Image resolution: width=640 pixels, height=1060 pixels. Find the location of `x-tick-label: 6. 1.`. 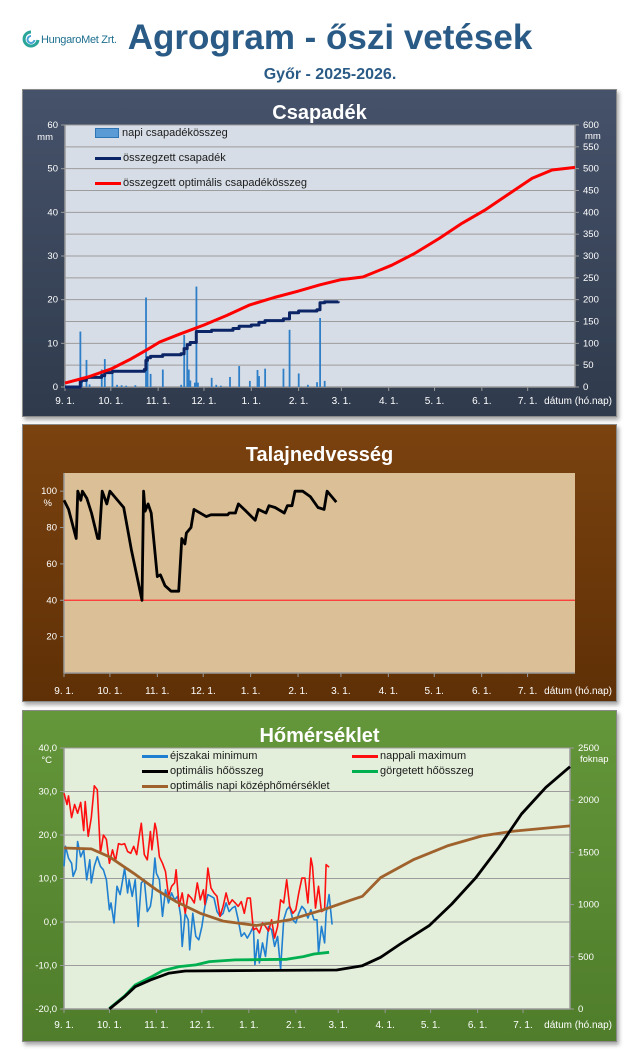

x-tick-label: 6. 1. is located at coordinates (481, 691).